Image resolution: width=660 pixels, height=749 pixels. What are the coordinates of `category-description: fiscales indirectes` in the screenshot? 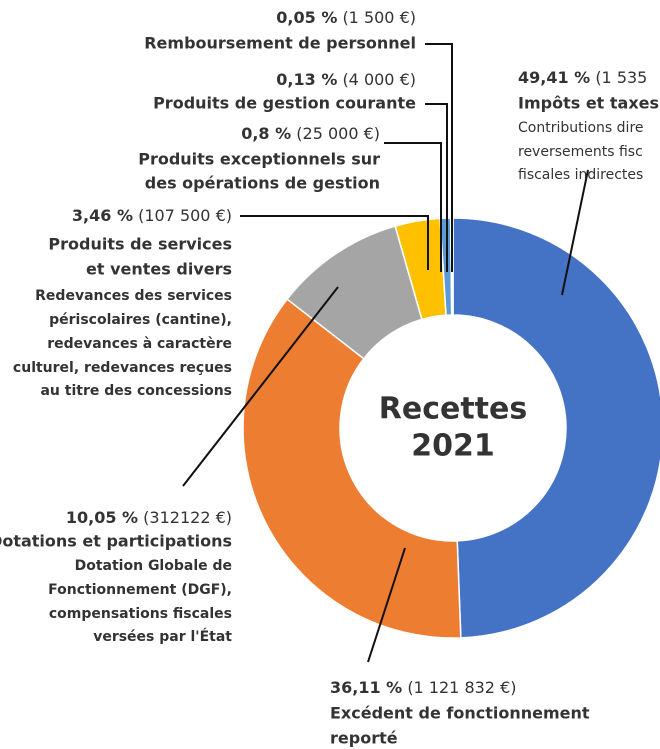 It's located at (580, 175).